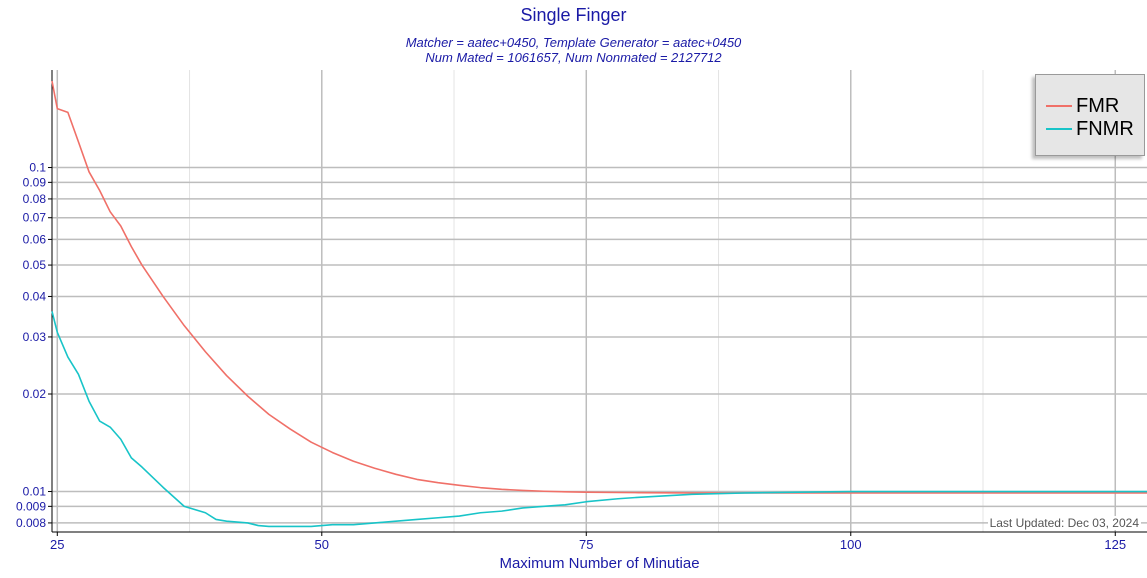 Image resolution: width=1147 pixels, height=578 pixels. I want to click on chart-title: Single Finger, so click(573, 15).